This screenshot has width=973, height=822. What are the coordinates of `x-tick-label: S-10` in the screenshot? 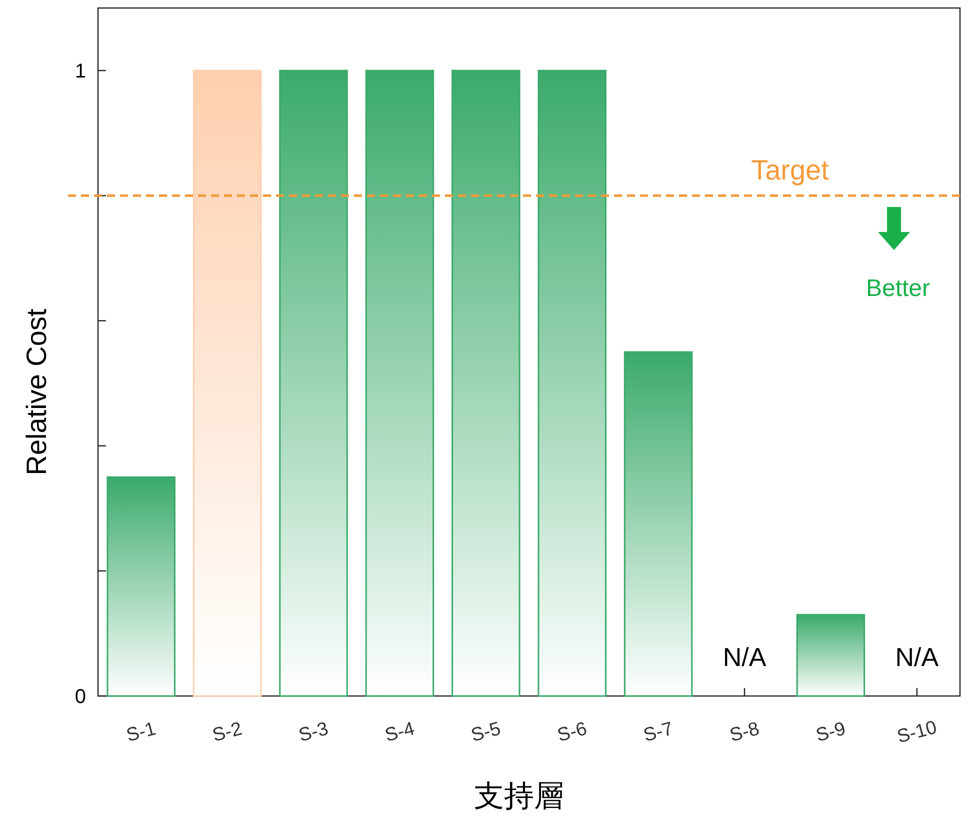 It's located at (917, 732).